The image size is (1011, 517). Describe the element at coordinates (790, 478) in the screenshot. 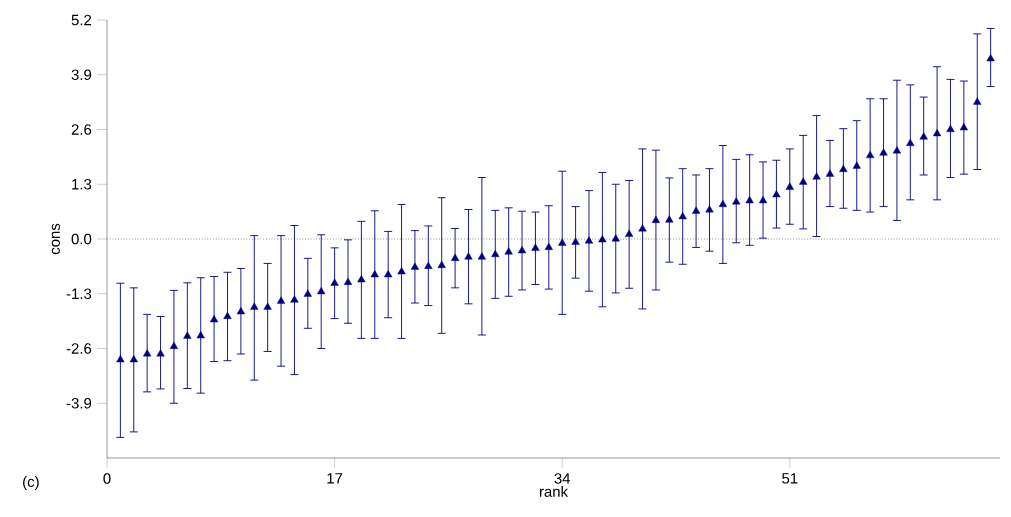

I see `x-tick-label: 51` at that location.